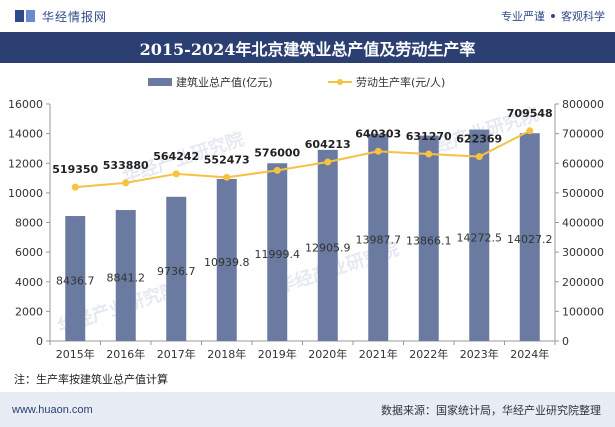 This screenshot has height=427, width=615. What do you see at coordinates (328, 247) in the screenshot?
I see `bar-value-label: 12905.9` at bounding box center [328, 247].